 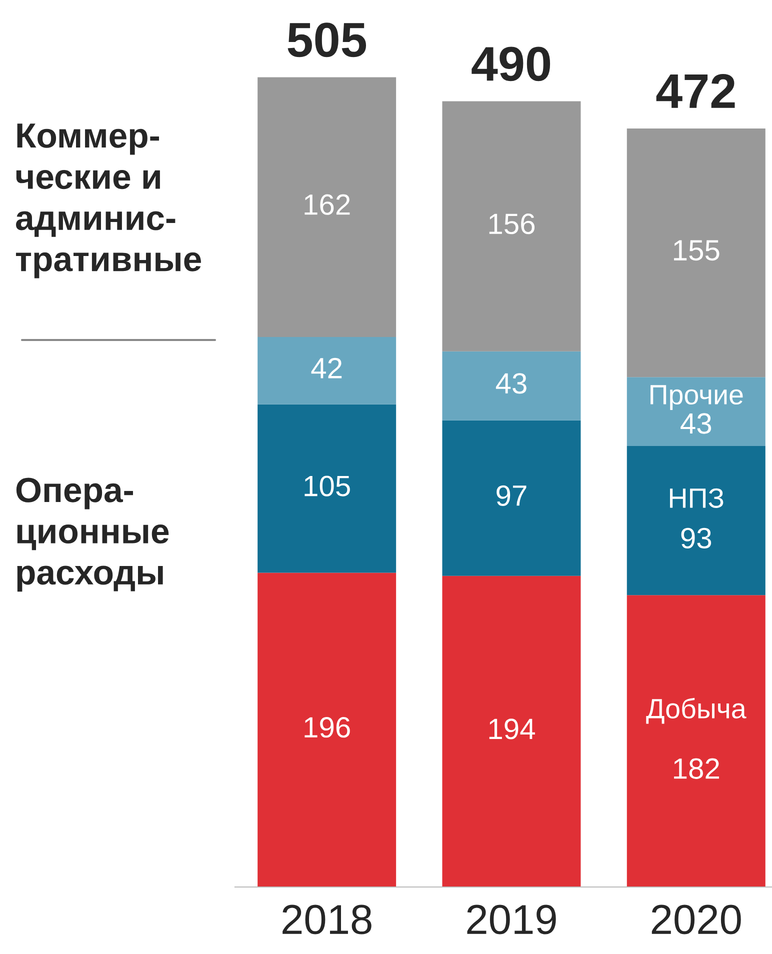 What do you see at coordinates (696, 919) in the screenshot?
I see `x-tick-label: 2020` at bounding box center [696, 919].